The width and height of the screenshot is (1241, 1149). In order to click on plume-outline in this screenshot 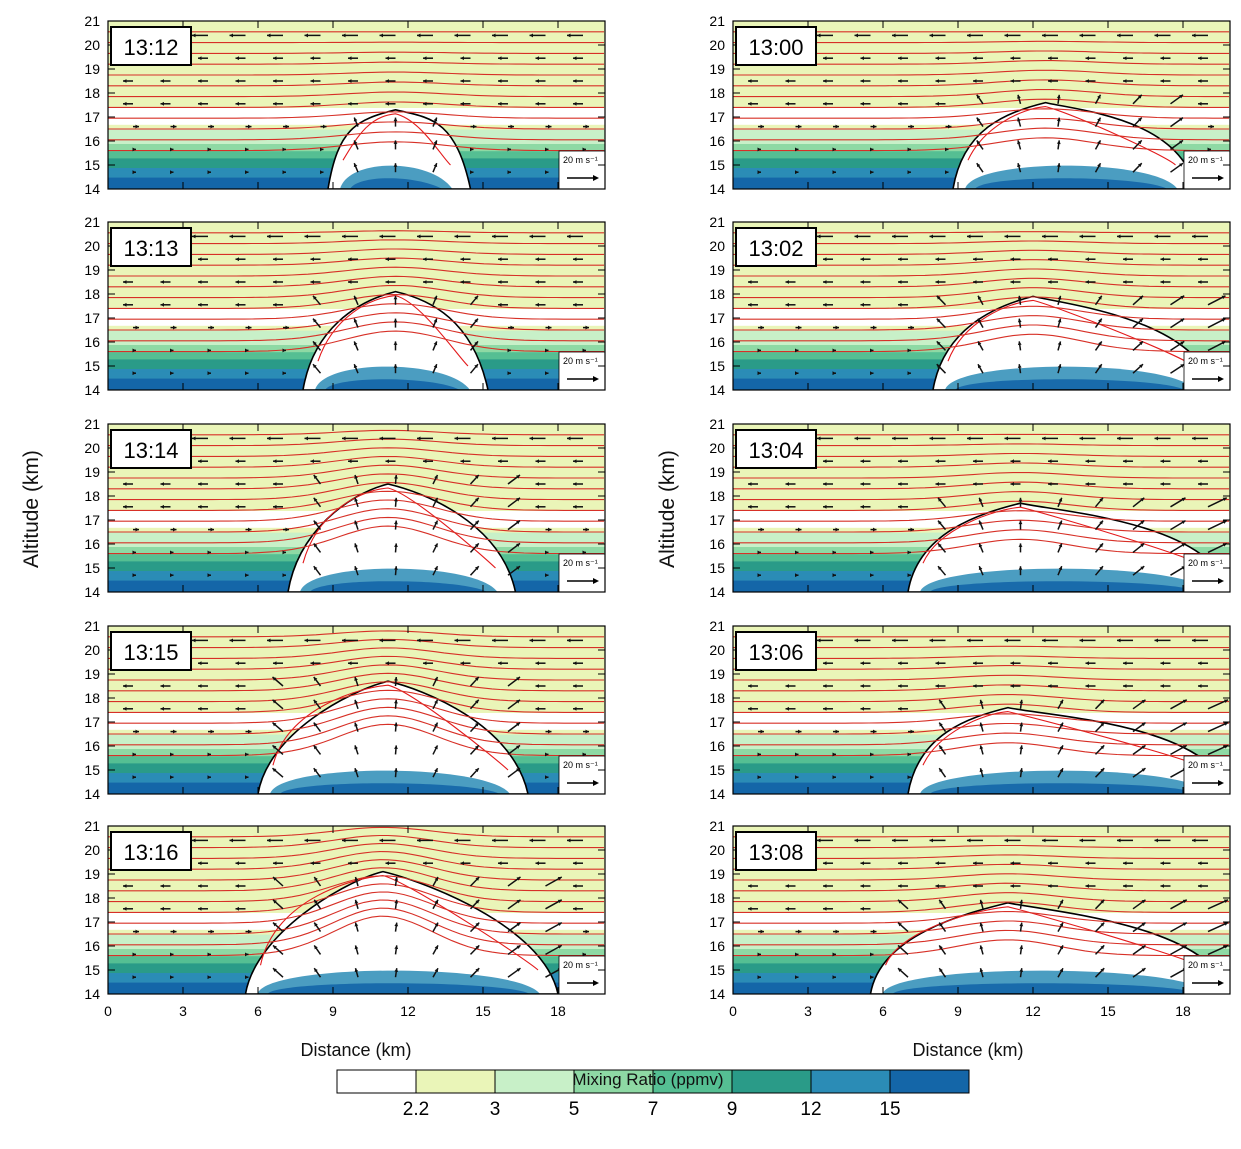, I will do `click(1074, 145)`.